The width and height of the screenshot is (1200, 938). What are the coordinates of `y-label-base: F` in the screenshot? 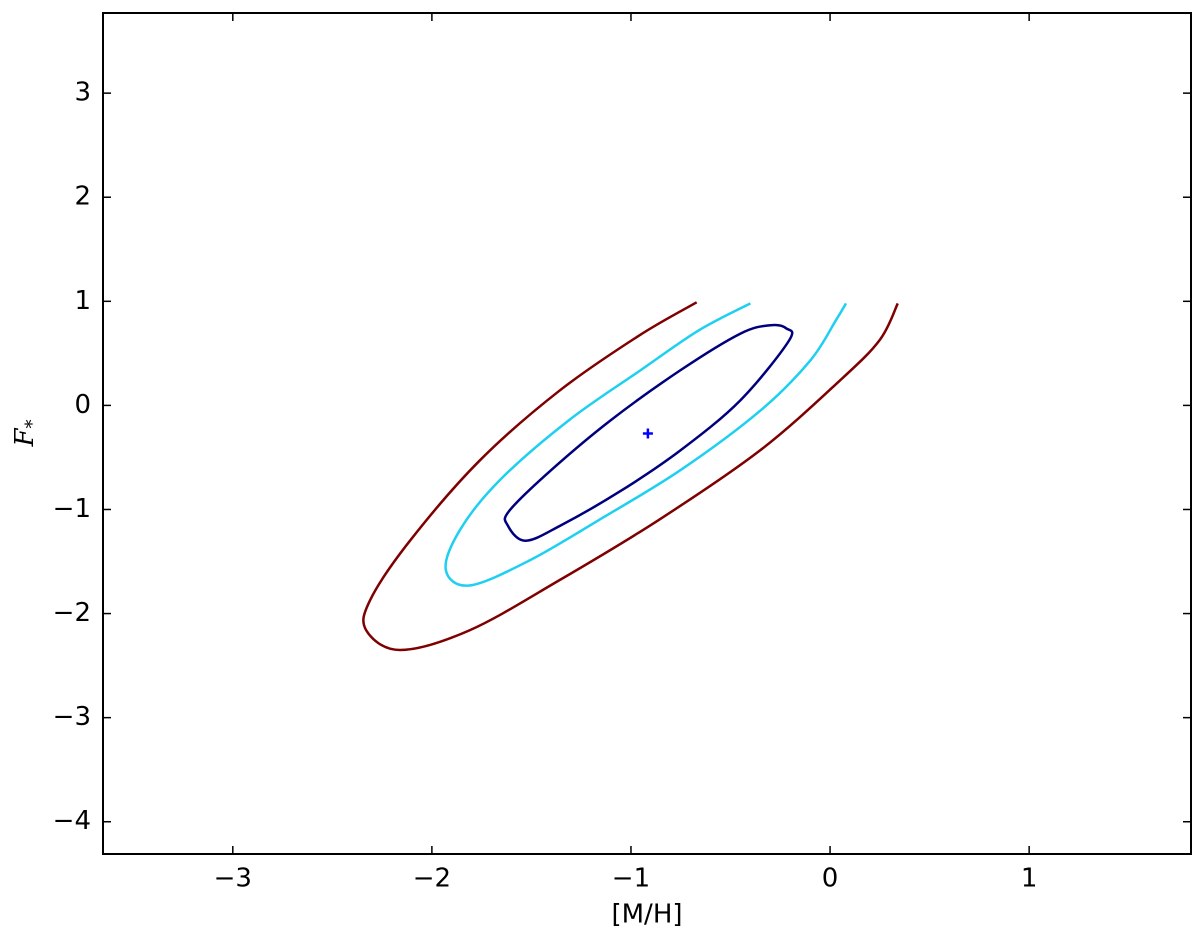 It's located at (25, 438).